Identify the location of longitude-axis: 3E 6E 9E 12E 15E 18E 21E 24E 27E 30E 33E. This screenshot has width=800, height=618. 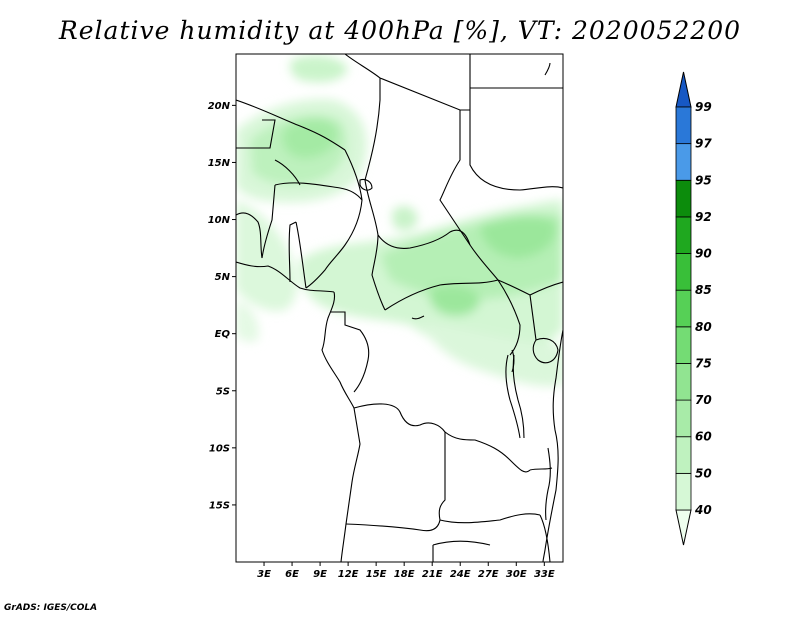
(406, 571).